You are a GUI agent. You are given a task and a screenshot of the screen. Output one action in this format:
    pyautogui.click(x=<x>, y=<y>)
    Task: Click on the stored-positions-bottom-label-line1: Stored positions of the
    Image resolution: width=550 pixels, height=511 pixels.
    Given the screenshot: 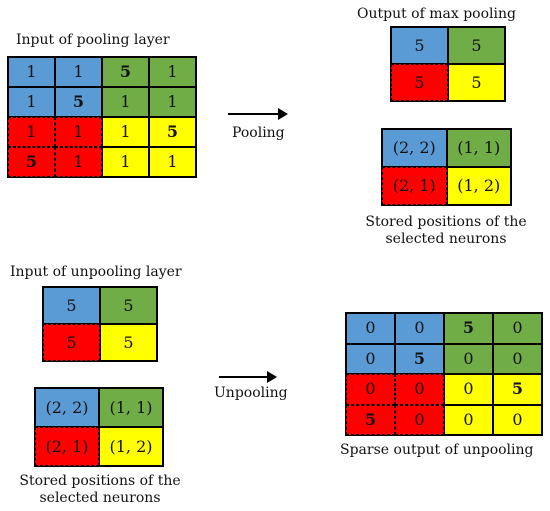 What is the action you would take?
    pyautogui.click(x=100, y=481)
    